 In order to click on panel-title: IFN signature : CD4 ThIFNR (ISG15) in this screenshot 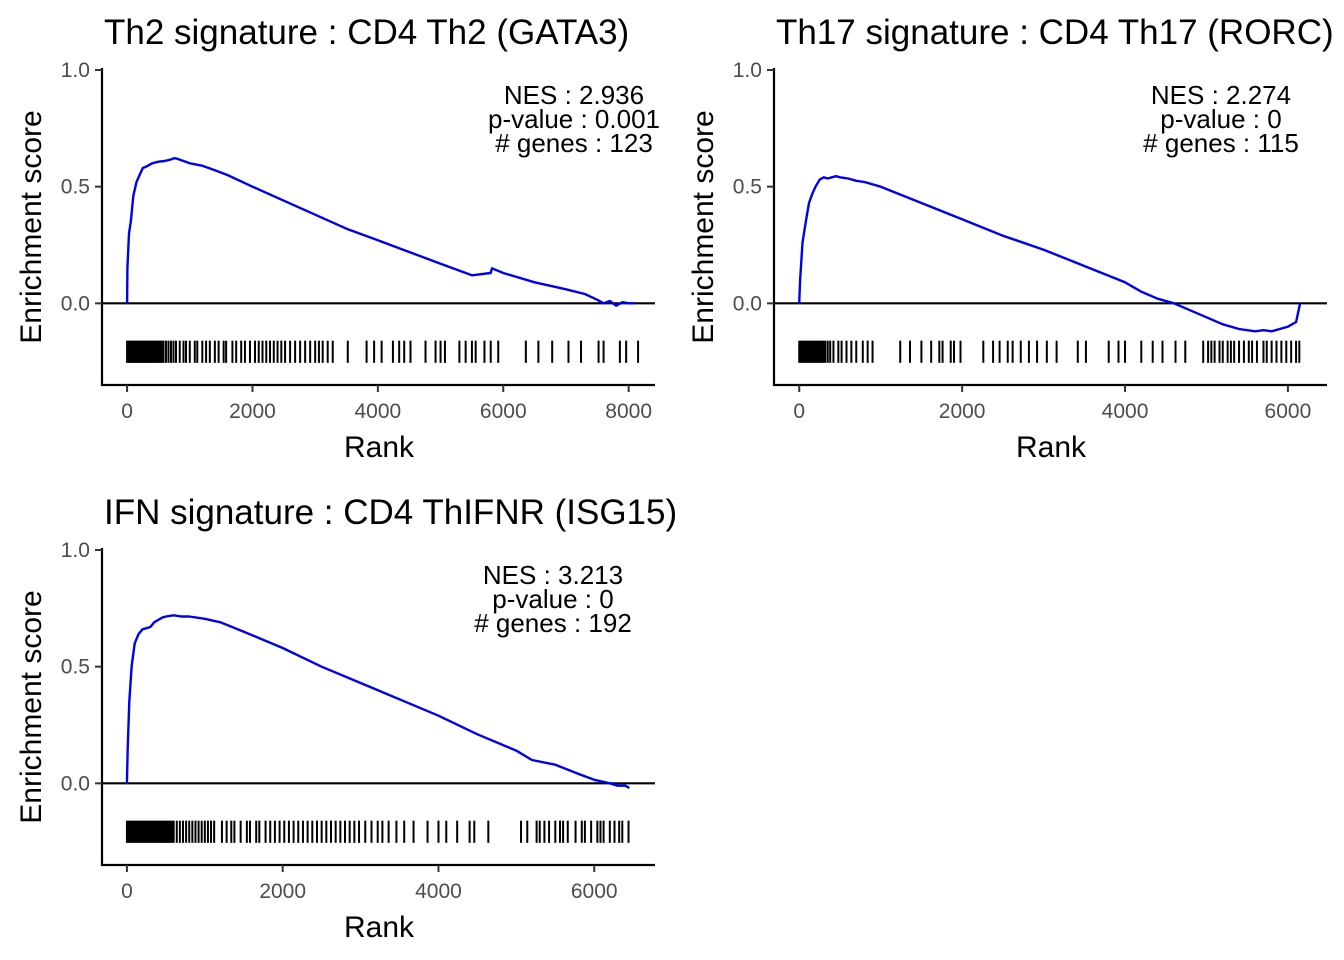, I will do `click(390, 512)`.